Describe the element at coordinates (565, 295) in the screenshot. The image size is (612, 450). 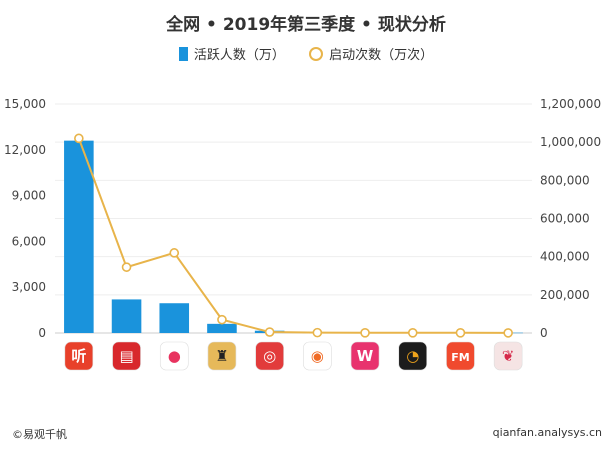
I see `y-right-tick-label: 200,000` at that location.